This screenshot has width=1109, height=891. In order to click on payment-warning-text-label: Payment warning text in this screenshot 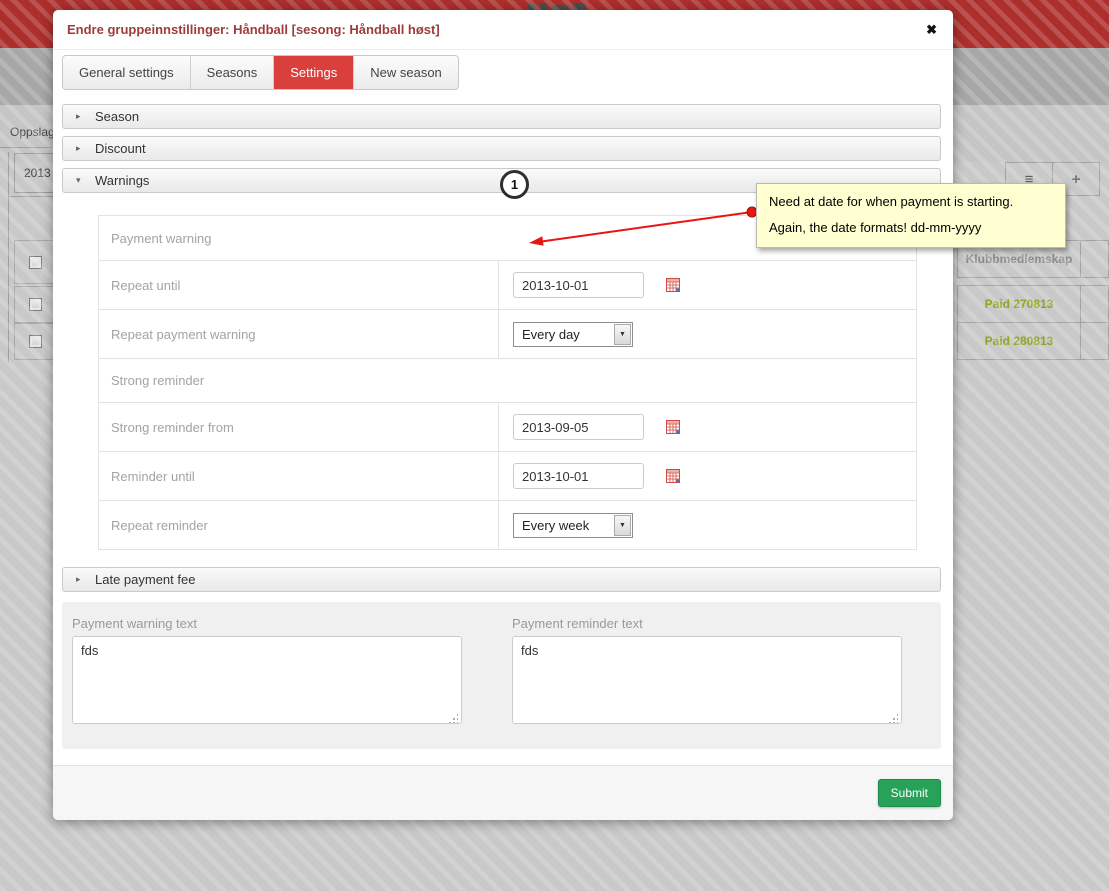, I will do `click(135, 623)`.